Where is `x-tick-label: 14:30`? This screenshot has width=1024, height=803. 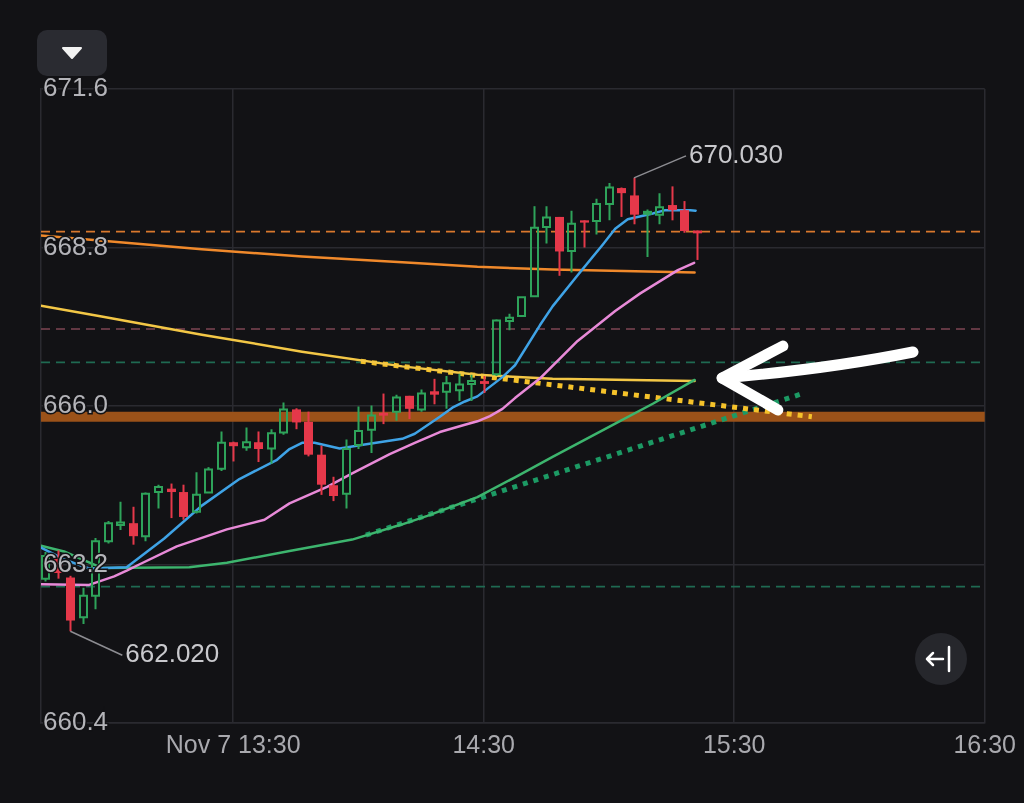
x-tick-label: 14:30 is located at coordinates (483, 743).